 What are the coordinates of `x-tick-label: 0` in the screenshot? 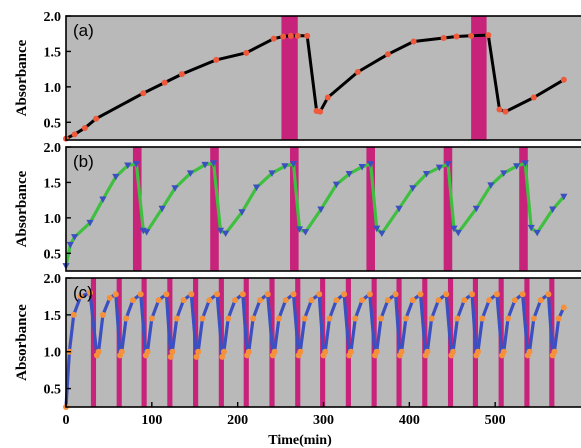 It's located at (66, 420).